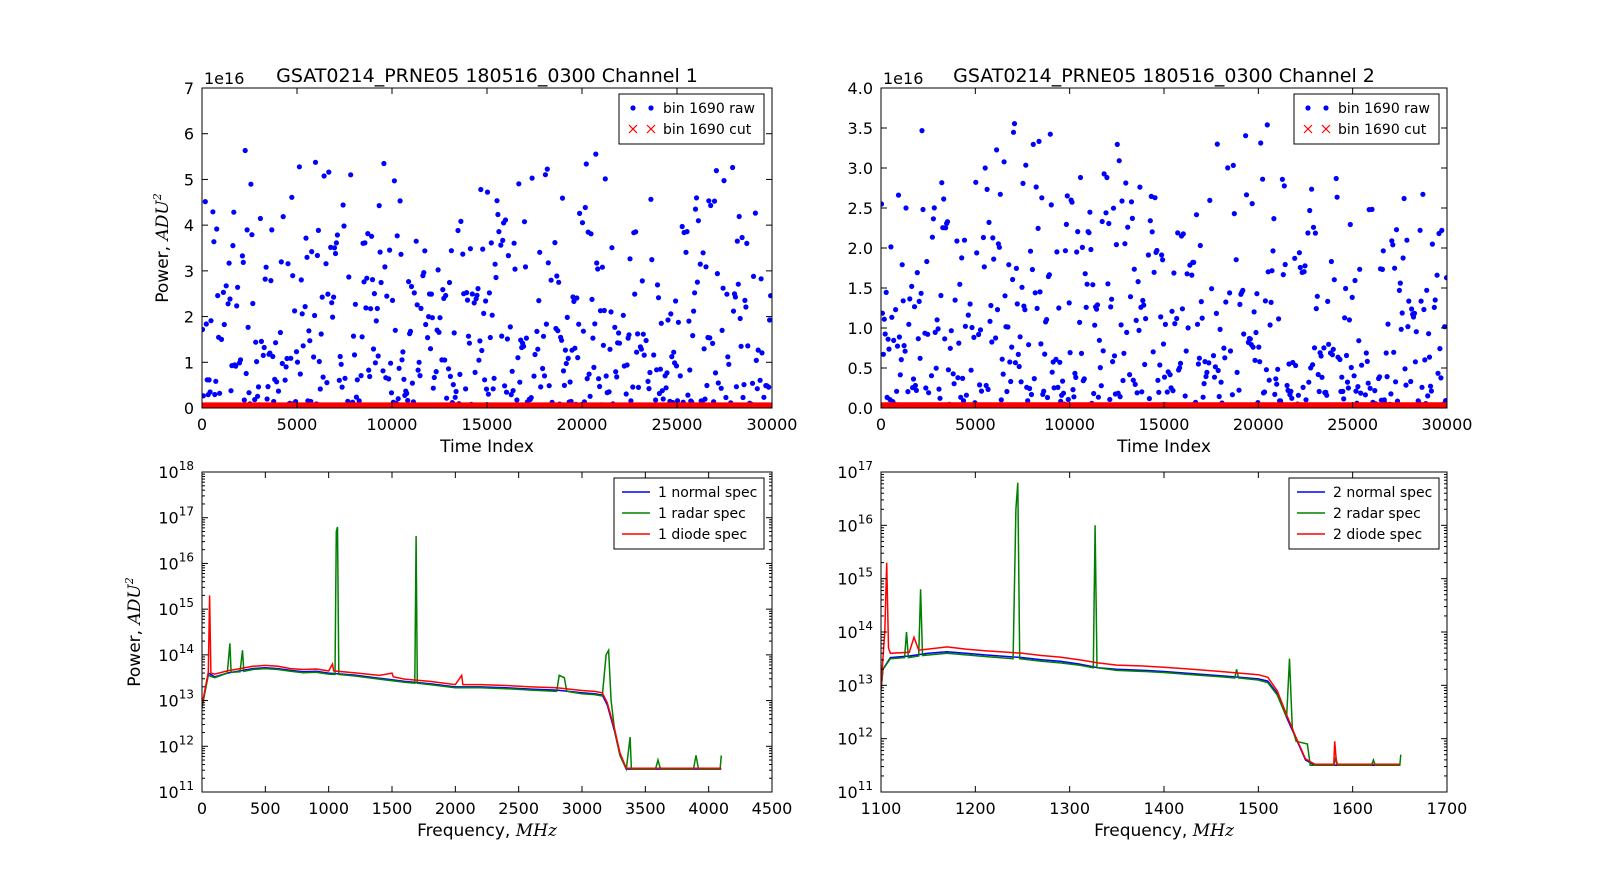 The image size is (1600, 878). What do you see at coordinates (582, 808) in the screenshot?
I see `x-tick-label: 3000` at bounding box center [582, 808].